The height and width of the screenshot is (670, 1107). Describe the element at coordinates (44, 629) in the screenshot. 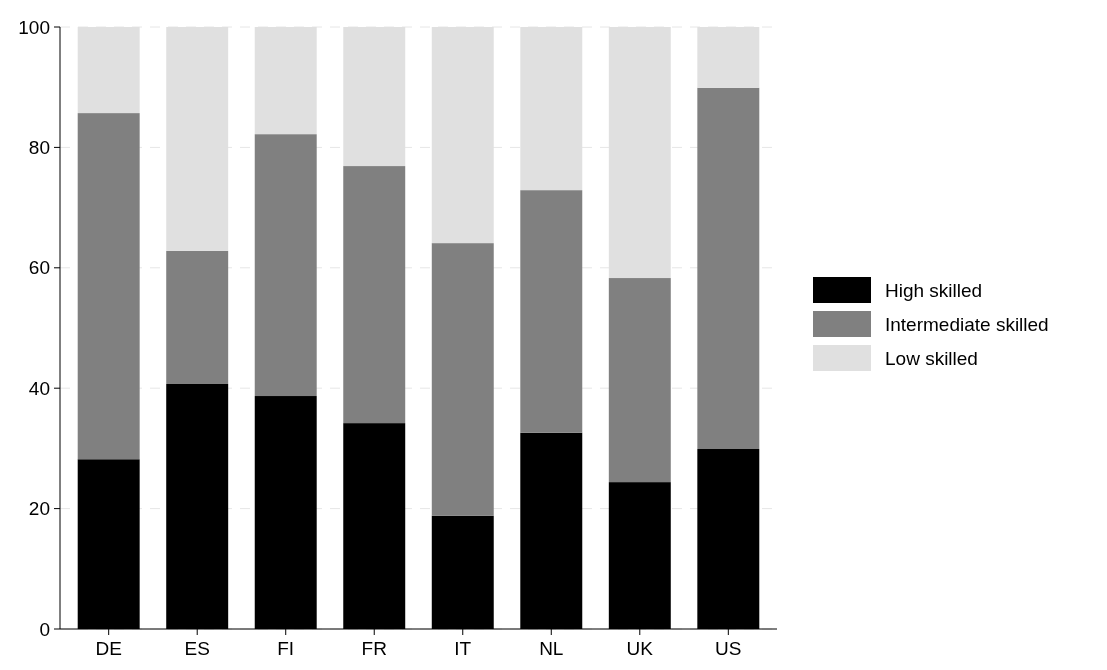

I see `y-tick-label: 0` at that location.